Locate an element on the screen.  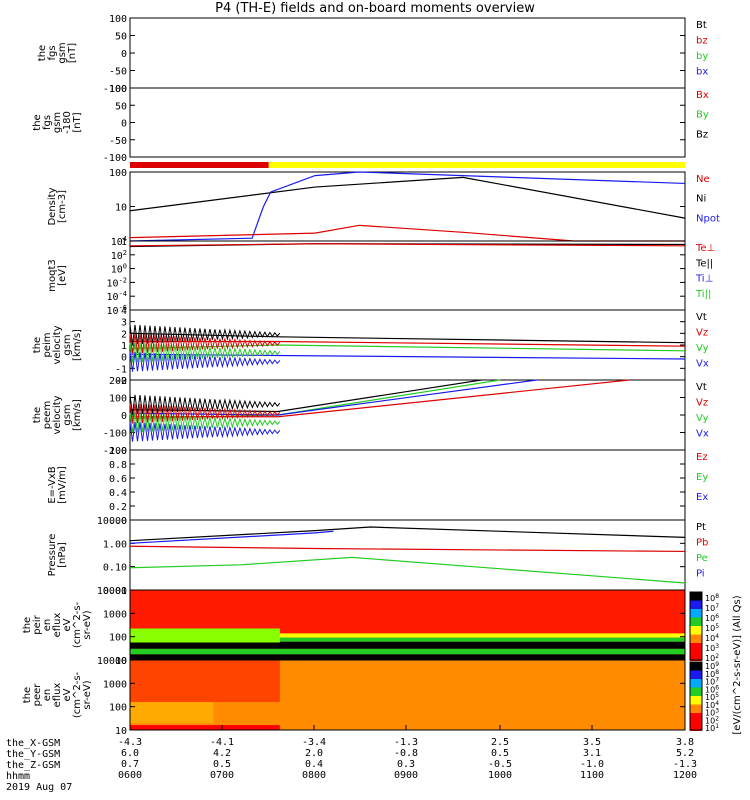
xtick-label: -1.3 is located at coordinates (685, 764).